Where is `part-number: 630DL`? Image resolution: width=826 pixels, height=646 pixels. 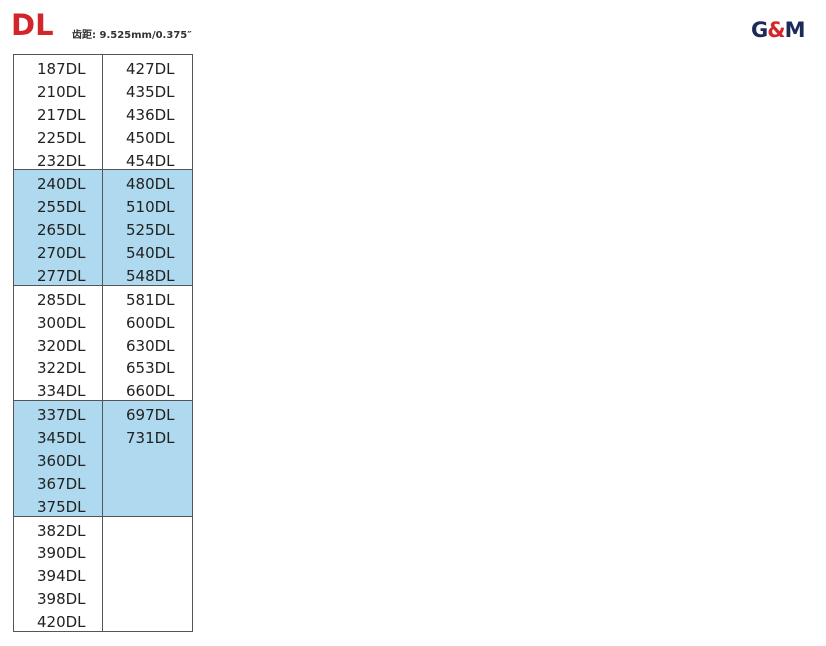 part-number: 630DL is located at coordinates (150, 345).